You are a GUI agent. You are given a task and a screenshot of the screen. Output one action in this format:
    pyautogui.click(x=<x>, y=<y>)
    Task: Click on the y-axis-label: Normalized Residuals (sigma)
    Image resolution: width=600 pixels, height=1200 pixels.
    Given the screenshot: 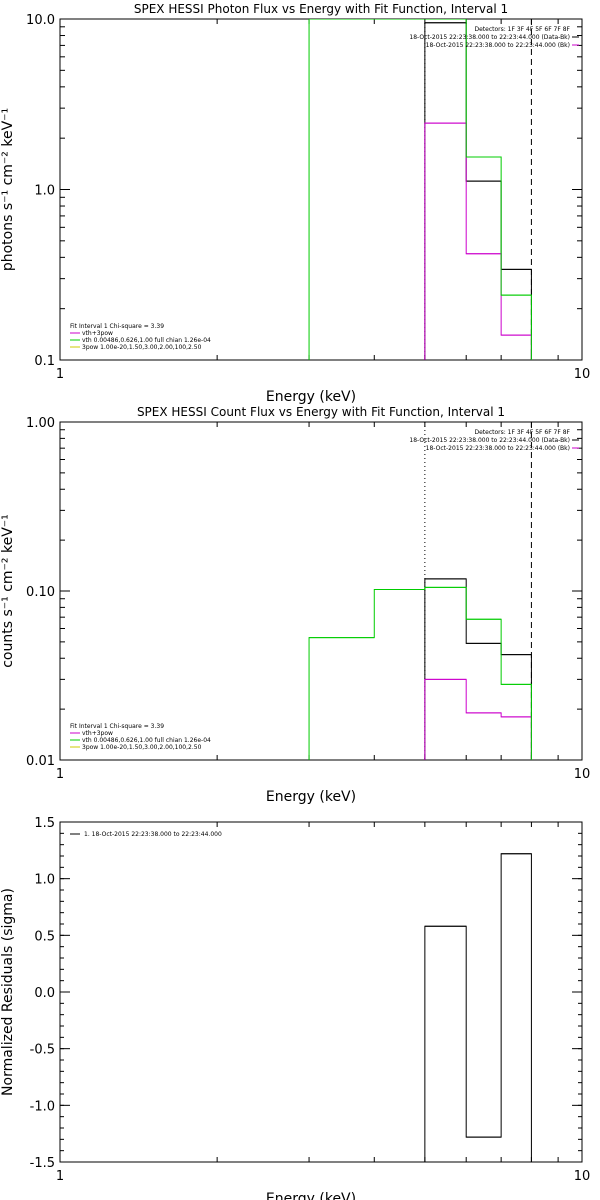 What is the action you would take?
    pyautogui.click(x=8, y=992)
    